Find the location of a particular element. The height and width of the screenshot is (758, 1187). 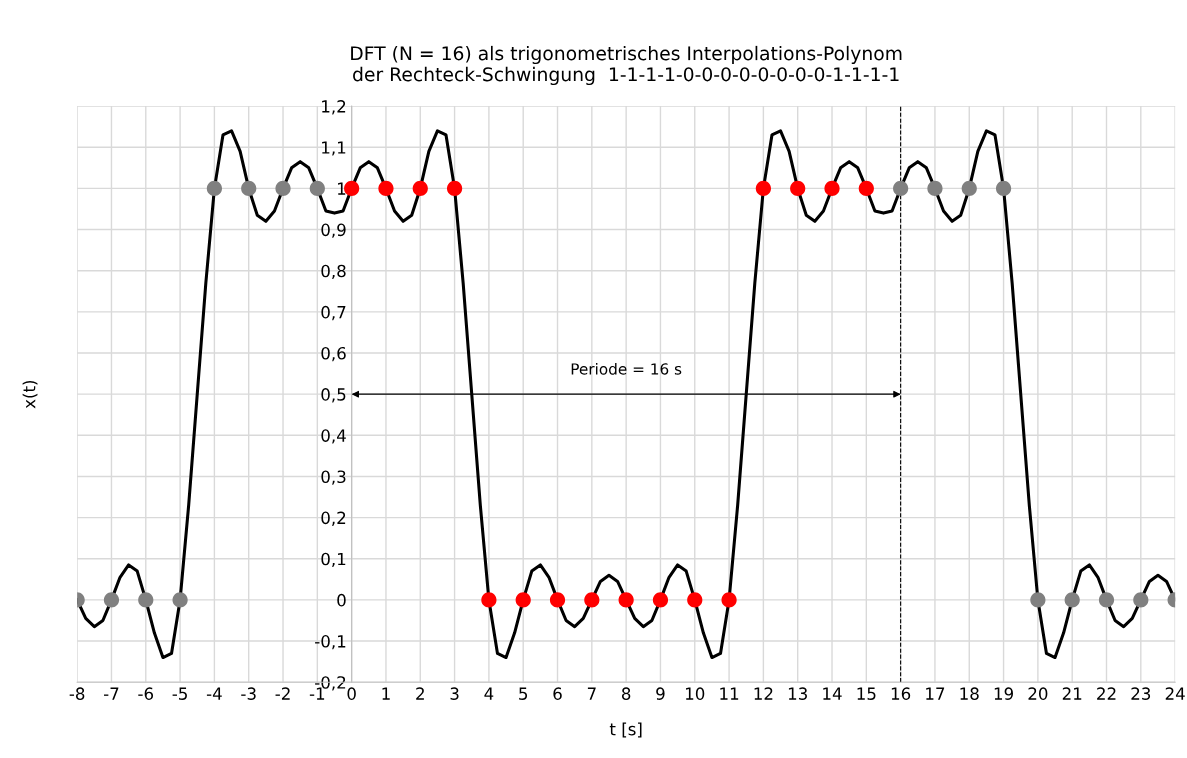

x-tick-label: 17 is located at coordinates (935, 693).